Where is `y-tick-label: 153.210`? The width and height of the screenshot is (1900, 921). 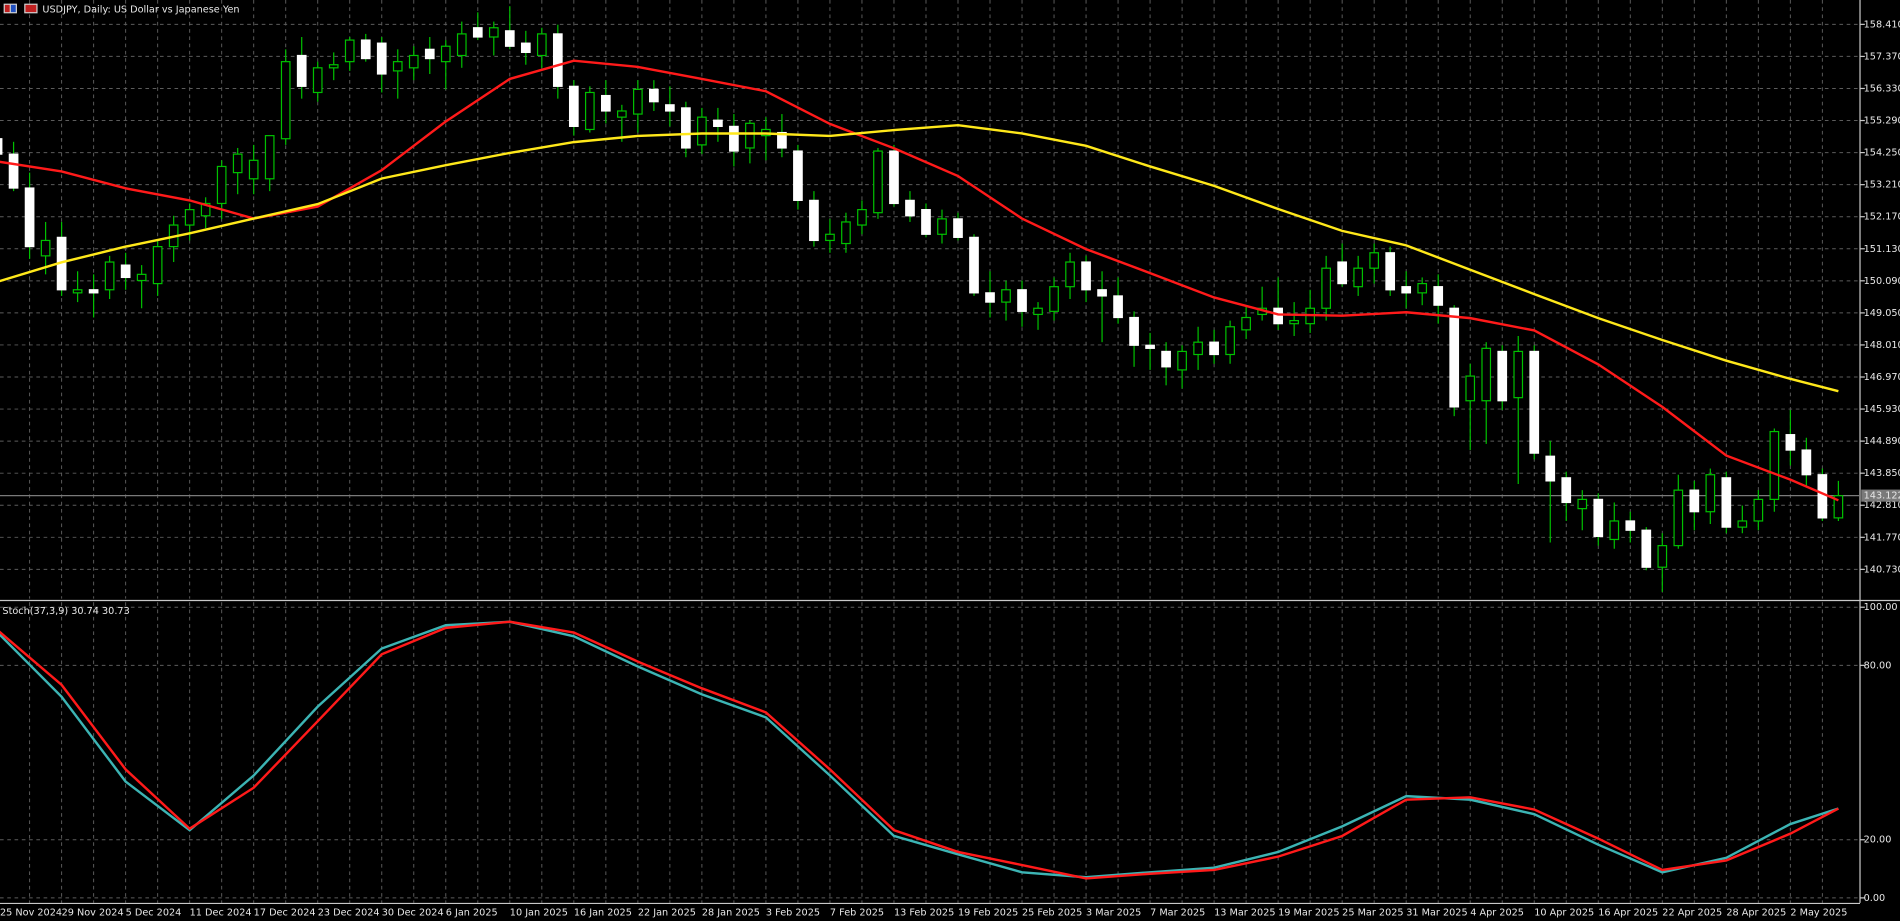 y-tick-label: 153.210 is located at coordinates (1882, 185).